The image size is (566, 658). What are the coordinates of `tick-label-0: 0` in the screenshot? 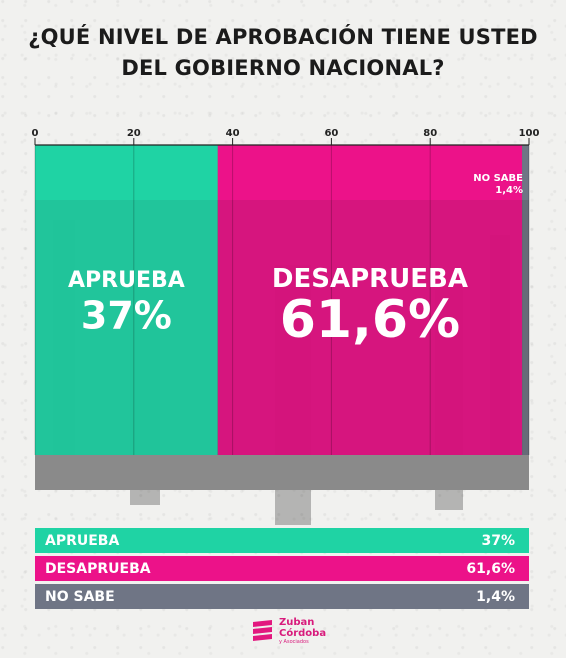 It's located at (35, 133).